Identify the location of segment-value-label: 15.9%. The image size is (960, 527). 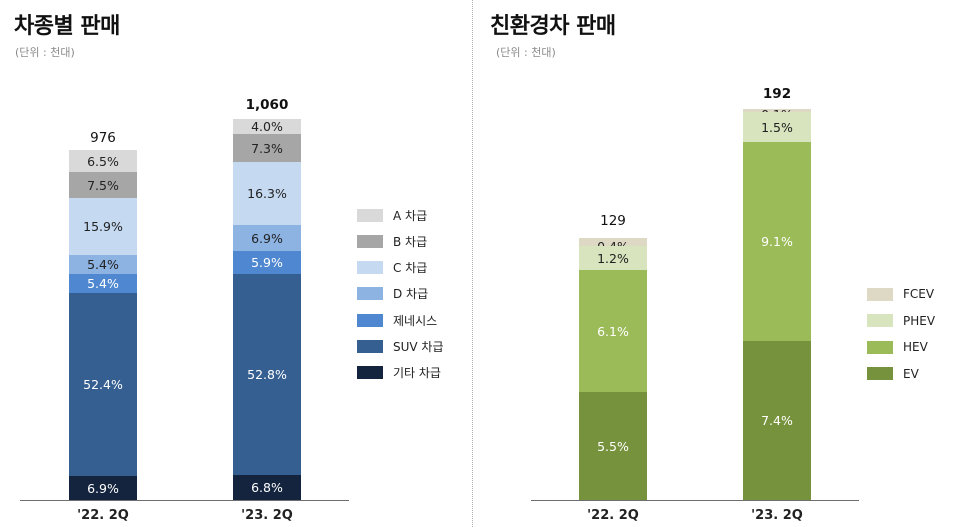
(103, 226).